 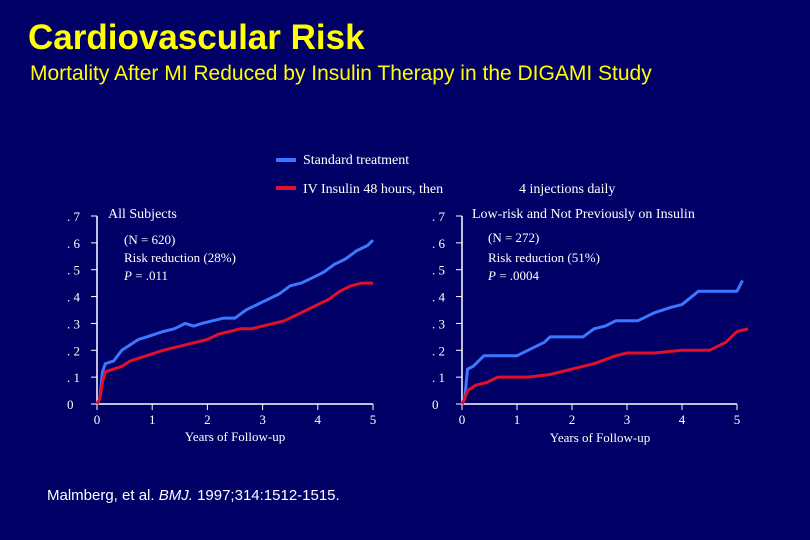 What do you see at coordinates (142, 214) in the screenshot?
I see `panel-title: All Subjects` at bounding box center [142, 214].